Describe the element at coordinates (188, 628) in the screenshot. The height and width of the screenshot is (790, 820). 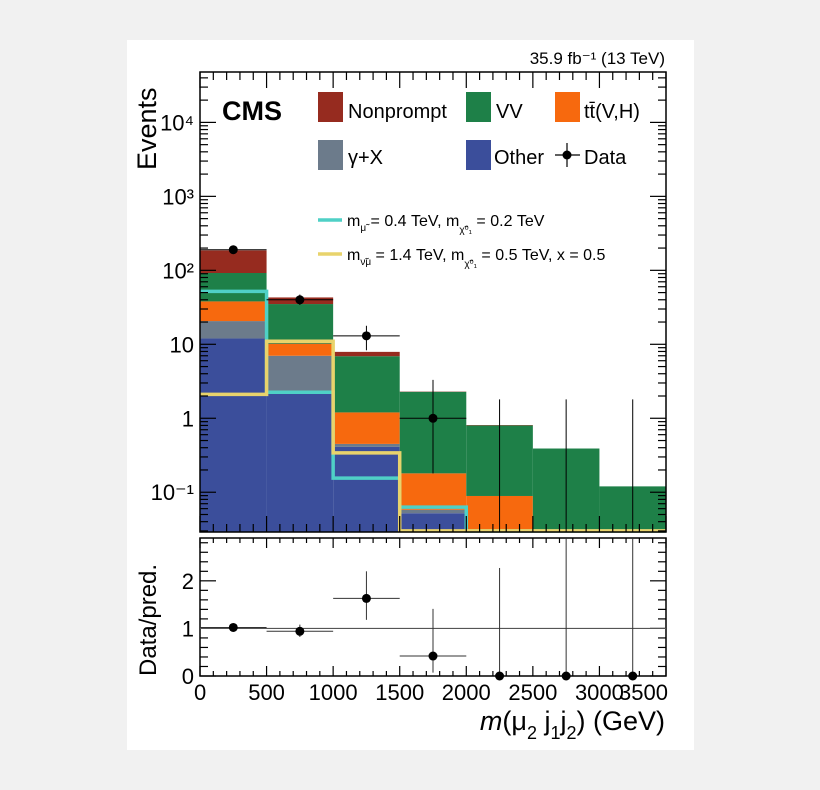
I see `ratio-y-tick-label: 1` at that location.